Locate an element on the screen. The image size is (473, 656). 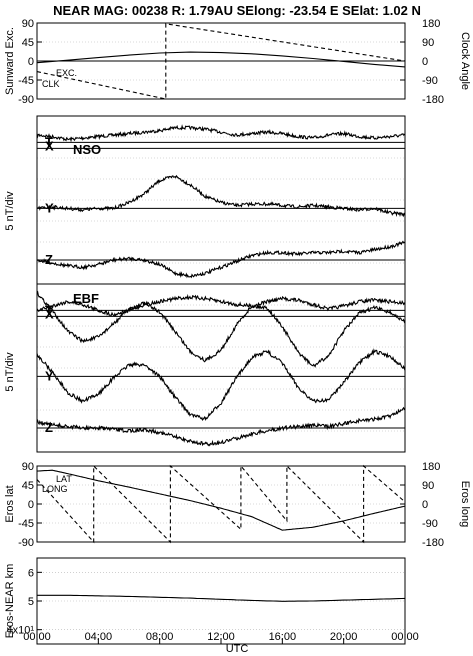
y-axis-label-left: Eros lat is located at coordinates (10, 503).